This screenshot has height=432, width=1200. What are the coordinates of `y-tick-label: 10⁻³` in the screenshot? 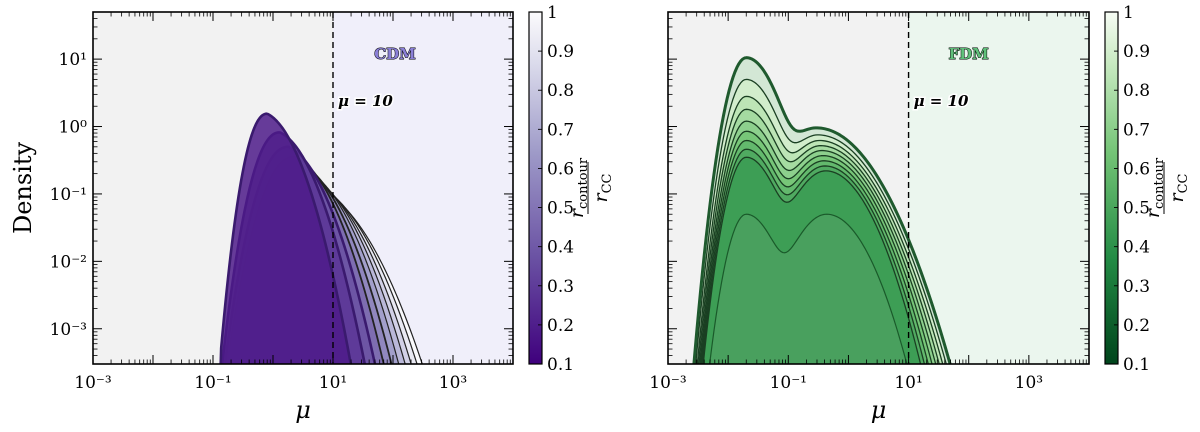 It's located at (68, 330).